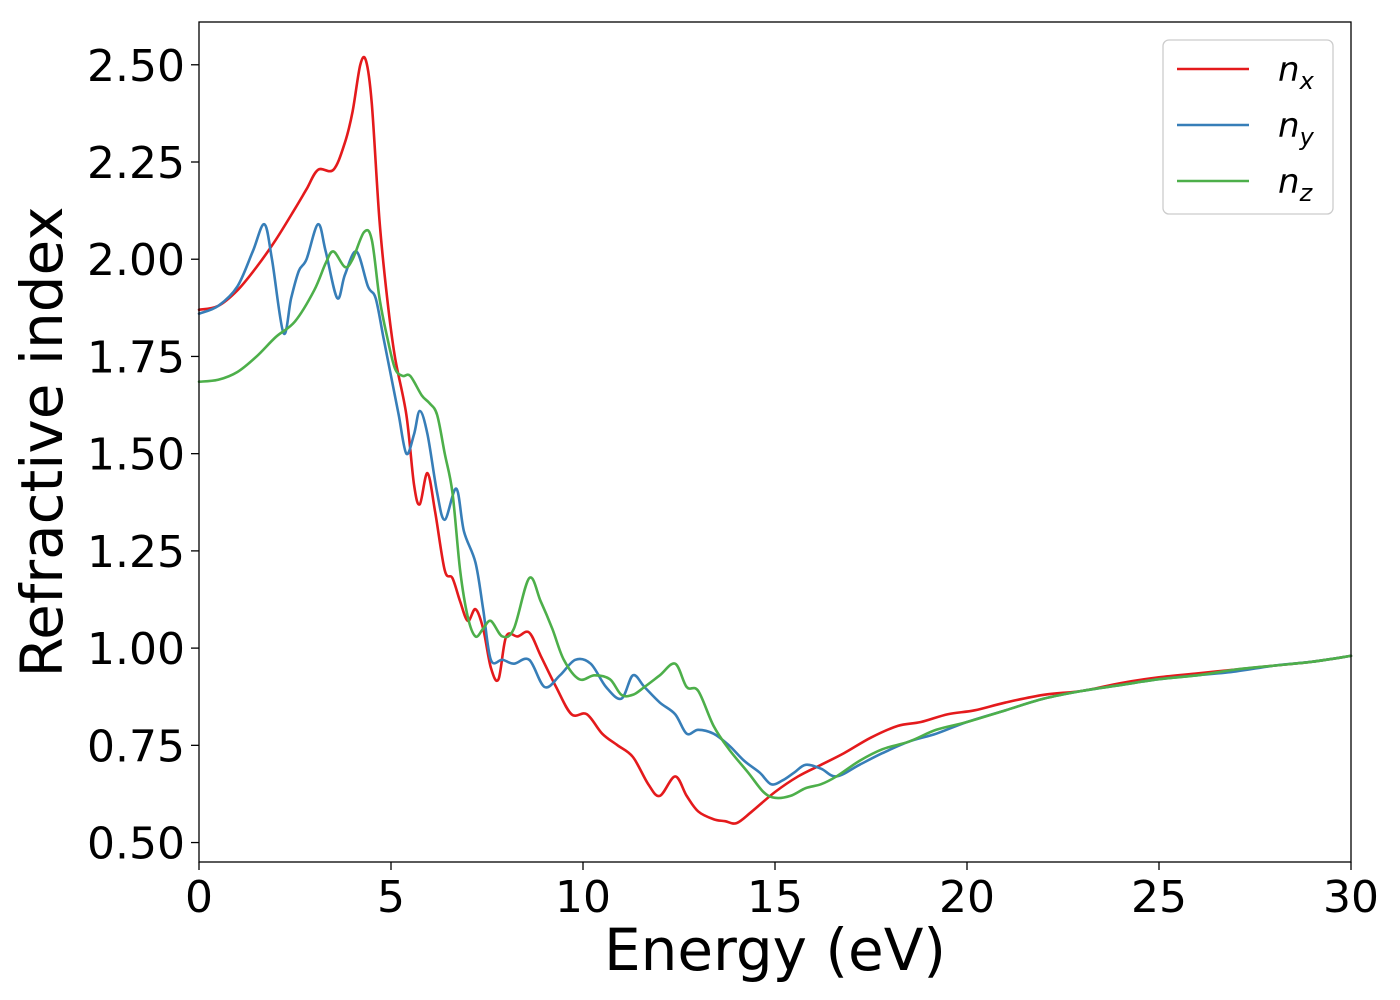  I want to click on x-tick-label: 20, so click(967, 897).